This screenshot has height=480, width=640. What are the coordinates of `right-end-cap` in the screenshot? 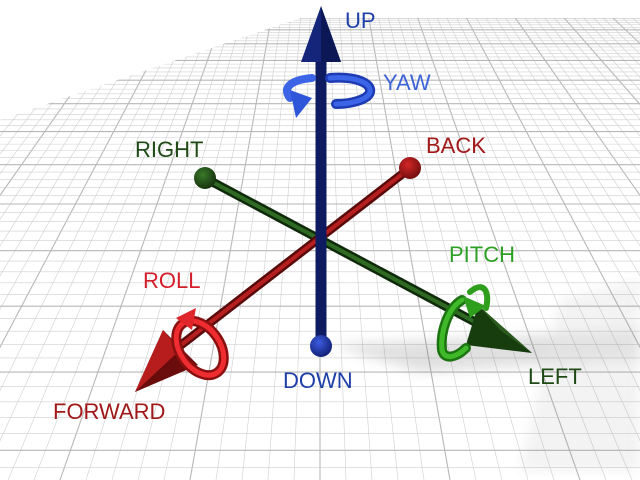 It's located at (205, 178).